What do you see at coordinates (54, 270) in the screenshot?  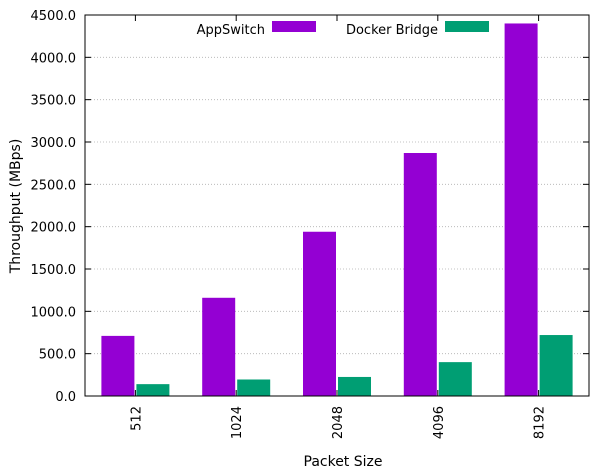 I see `y-tick-label: 1500.0` at bounding box center [54, 270].